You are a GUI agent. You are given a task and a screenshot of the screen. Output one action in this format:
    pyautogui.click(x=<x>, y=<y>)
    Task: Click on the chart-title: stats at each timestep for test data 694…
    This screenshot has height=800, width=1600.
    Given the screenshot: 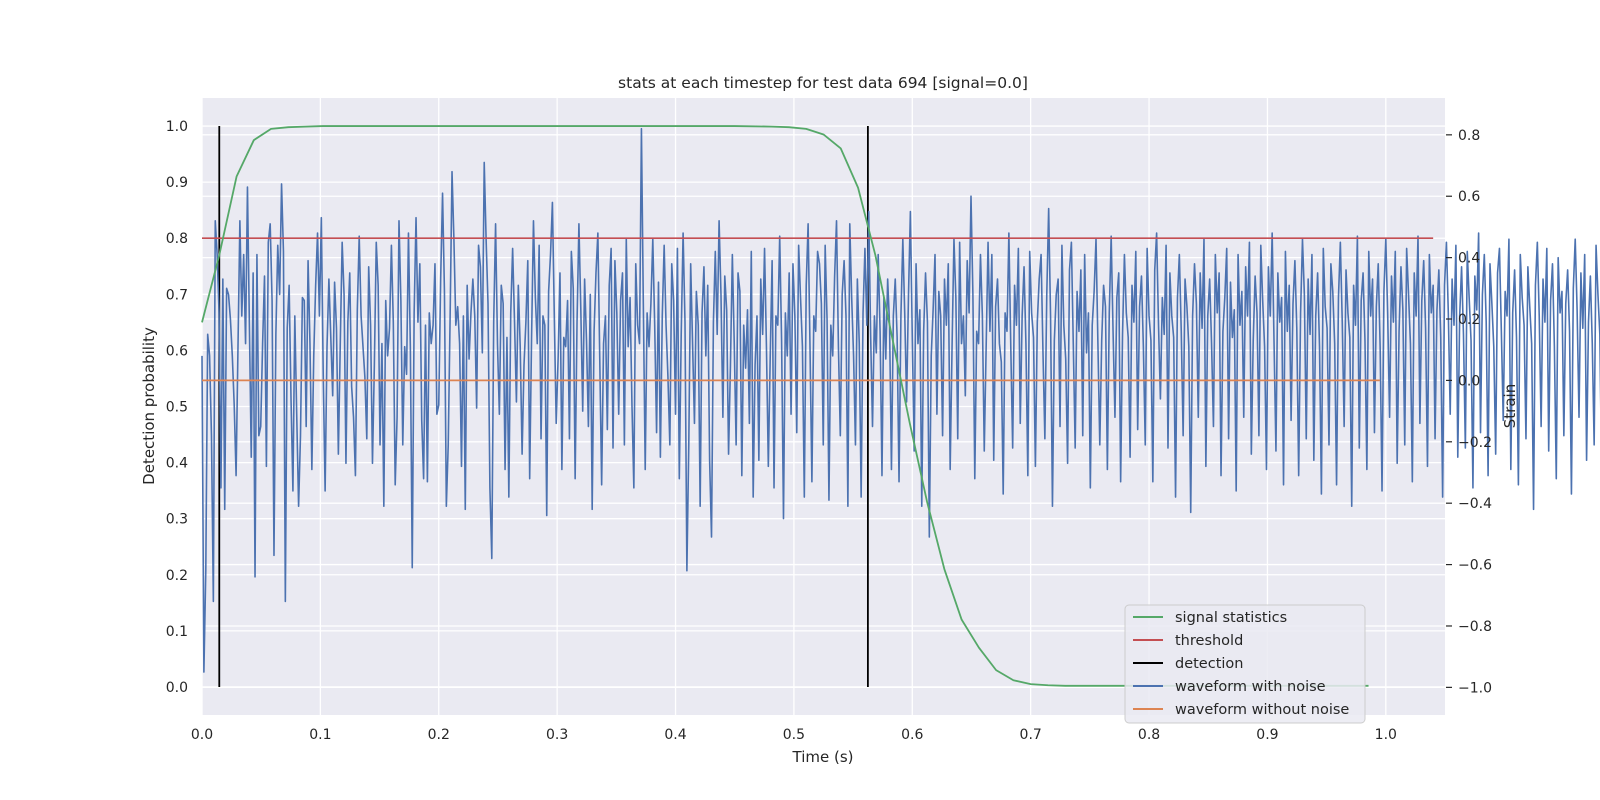 What is the action you would take?
    pyautogui.click(x=823, y=83)
    